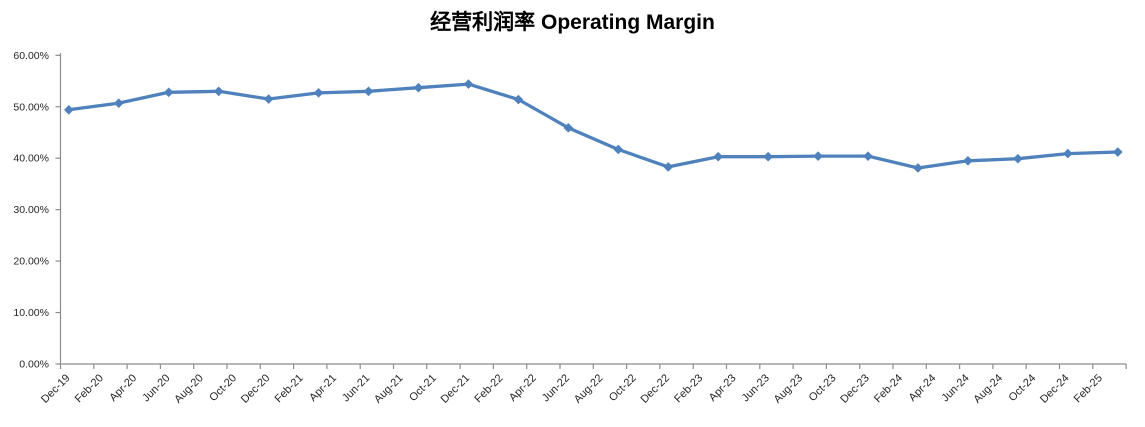  I want to click on x-axis-label: Feb-21, so click(289, 388).